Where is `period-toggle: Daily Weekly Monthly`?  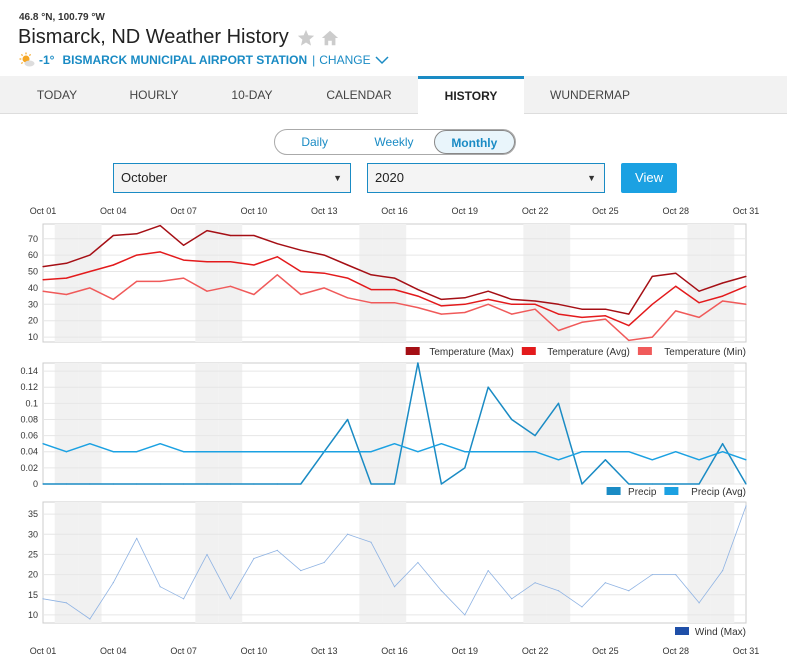
period-toggle: Daily Weekly Monthly is located at coordinates (395, 142).